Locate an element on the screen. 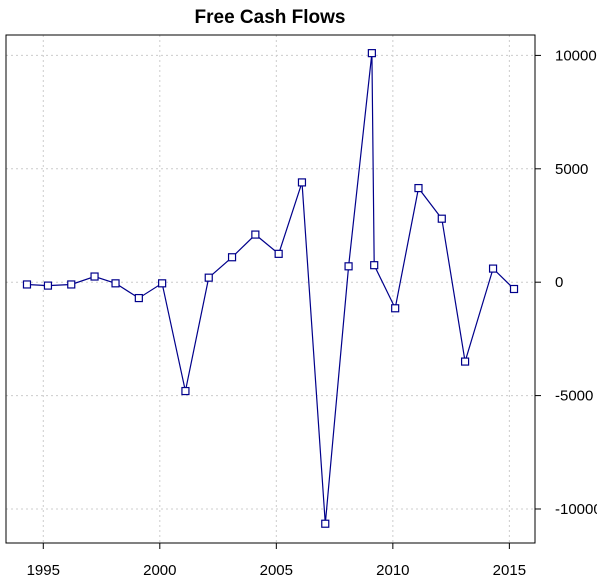 Image resolution: width=597 pixels, height=582 pixels. y-tick-label: 0 is located at coordinates (559, 282).